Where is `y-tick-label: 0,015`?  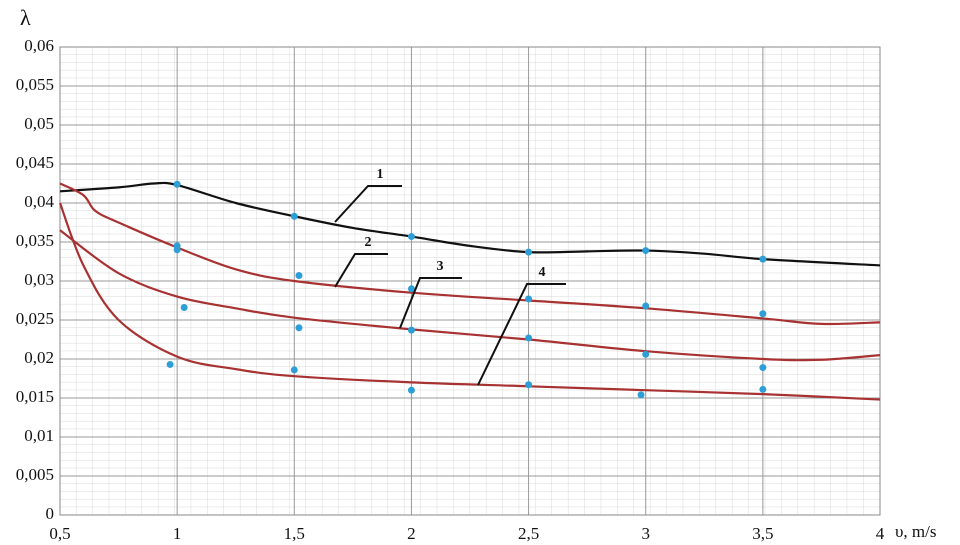 y-tick-label: 0,015 is located at coordinates (35, 396).